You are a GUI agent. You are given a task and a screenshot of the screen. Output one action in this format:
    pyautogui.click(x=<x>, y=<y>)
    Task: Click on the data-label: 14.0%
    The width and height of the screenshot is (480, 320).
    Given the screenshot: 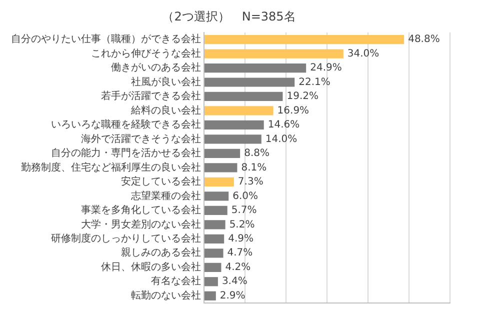 What is the action you would take?
    pyautogui.click(x=281, y=139)
    